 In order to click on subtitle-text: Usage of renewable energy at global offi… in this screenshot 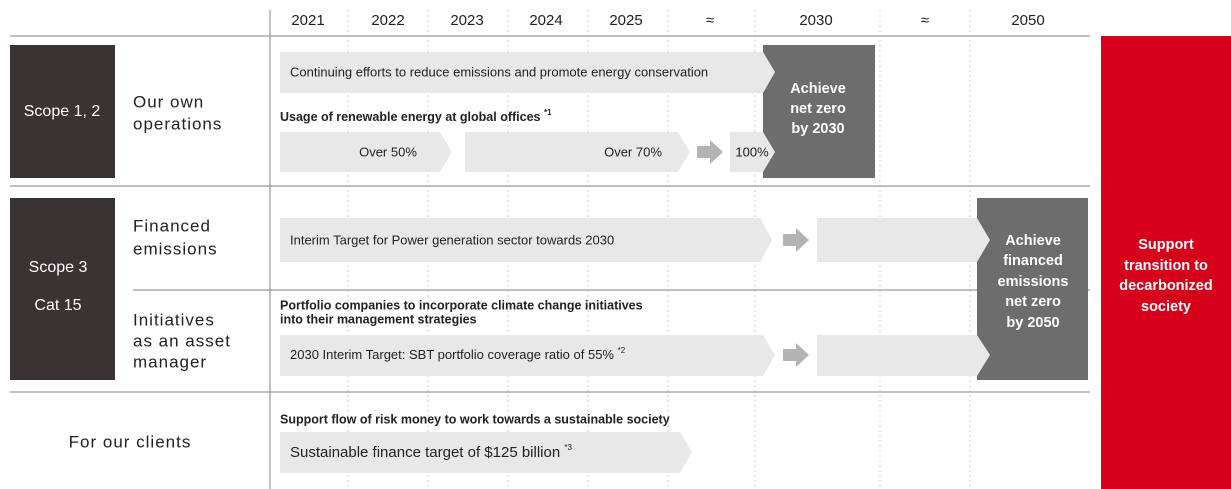, I will do `click(410, 117)`.